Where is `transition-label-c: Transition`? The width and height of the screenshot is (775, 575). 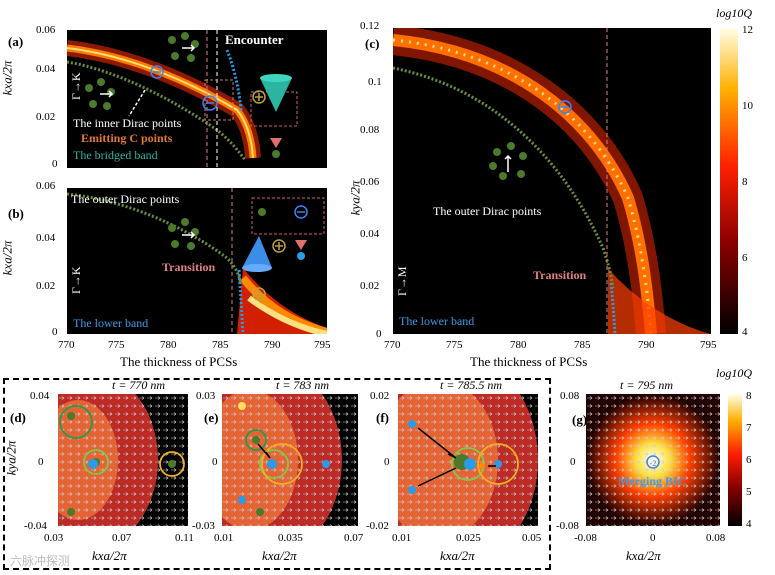
transition-label-c: Transition is located at coordinates (560, 275).